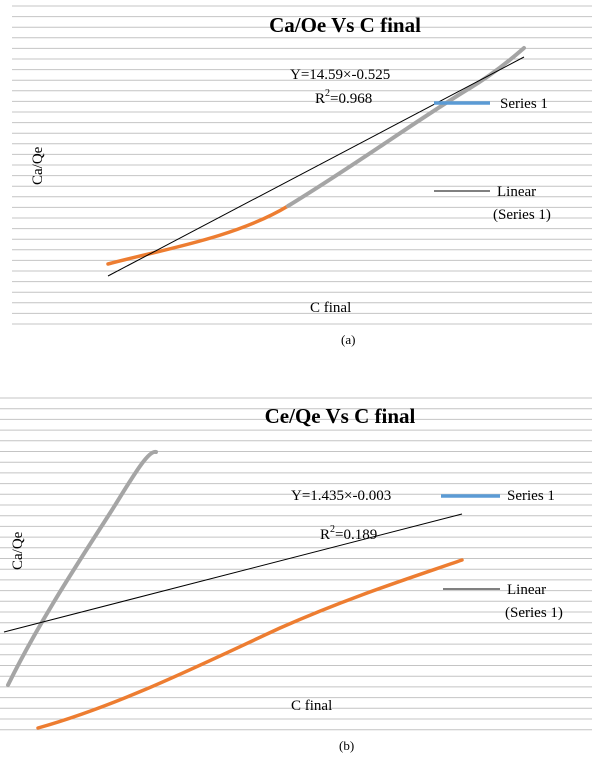 The height and width of the screenshot is (757, 592). I want to click on r-squared-exponent-a: 2, so click(327, 93).